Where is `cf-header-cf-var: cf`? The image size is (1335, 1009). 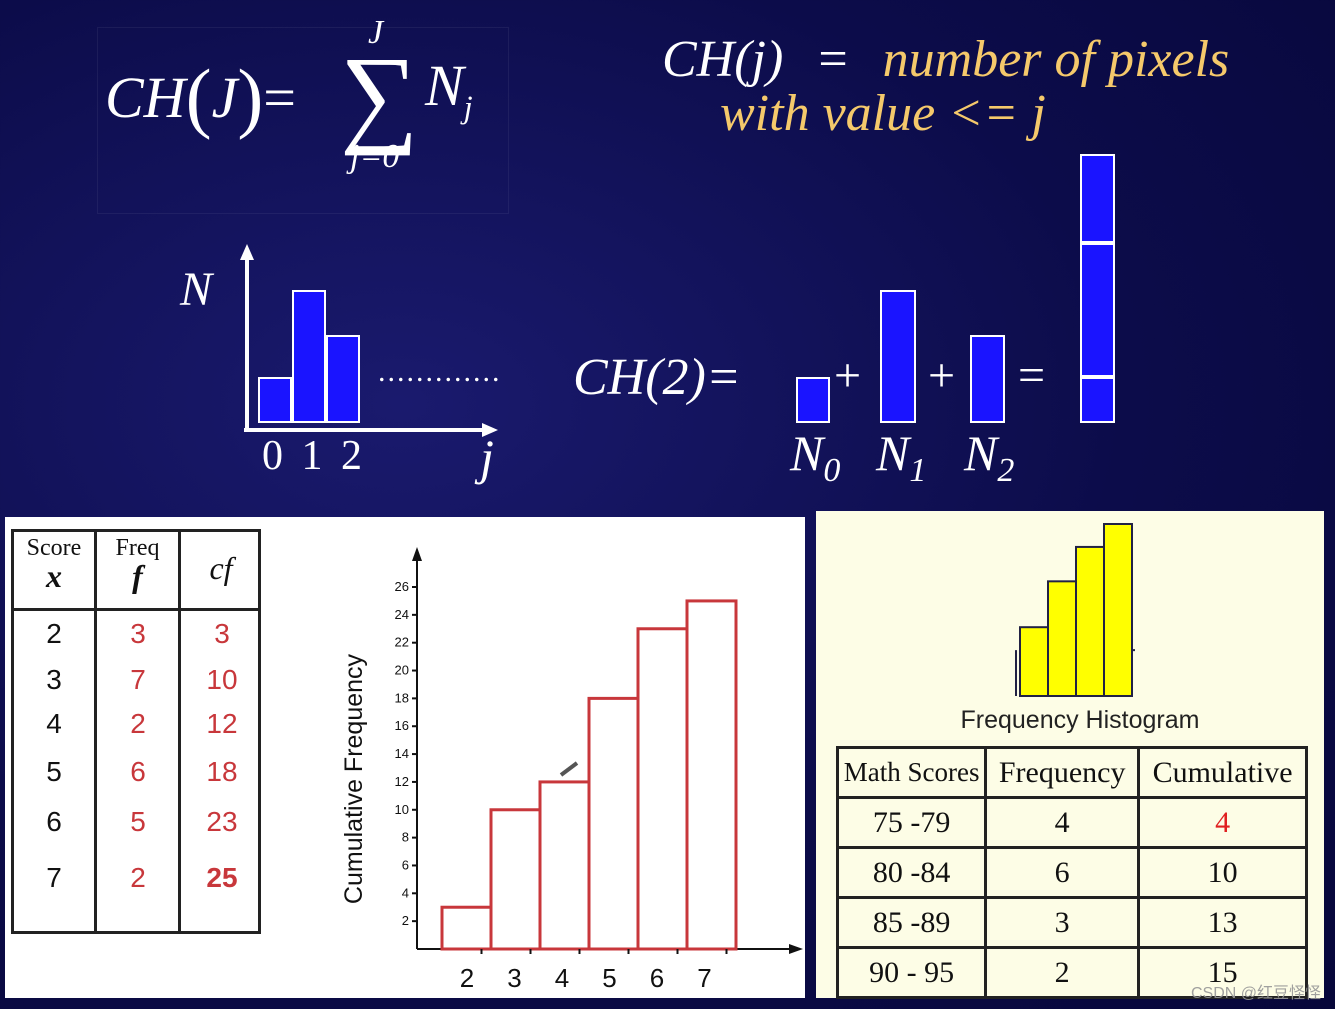
cf-header-cf-var: cf is located at coordinates (221, 568).